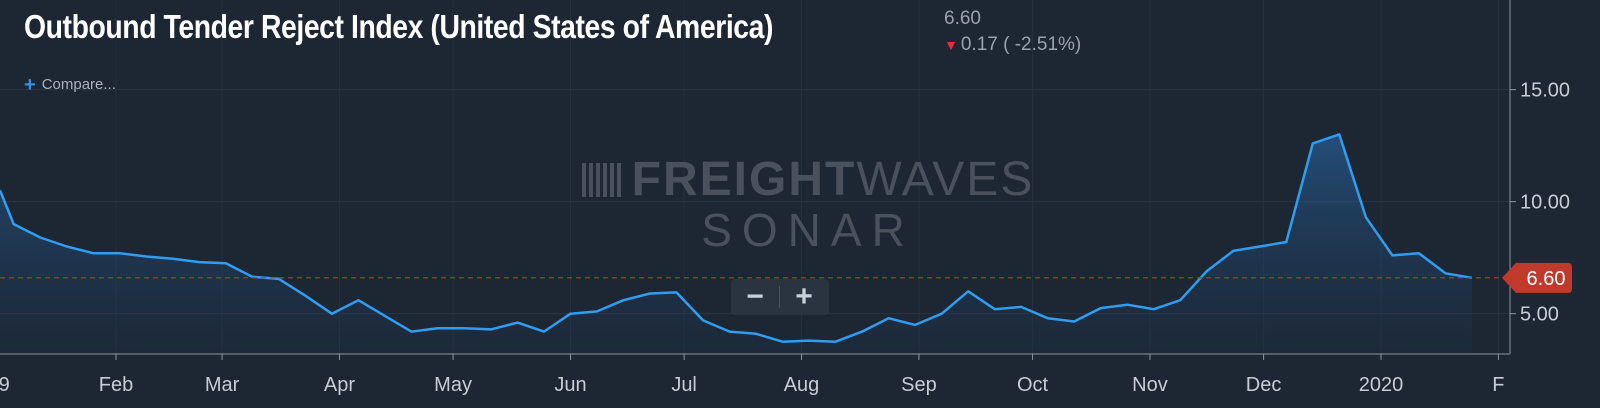 This screenshot has width=1600, height=408. Describe the element at coordinates (1546, 279) in the screenshot. I see `last-value-tag-label: 6.60` at that location.